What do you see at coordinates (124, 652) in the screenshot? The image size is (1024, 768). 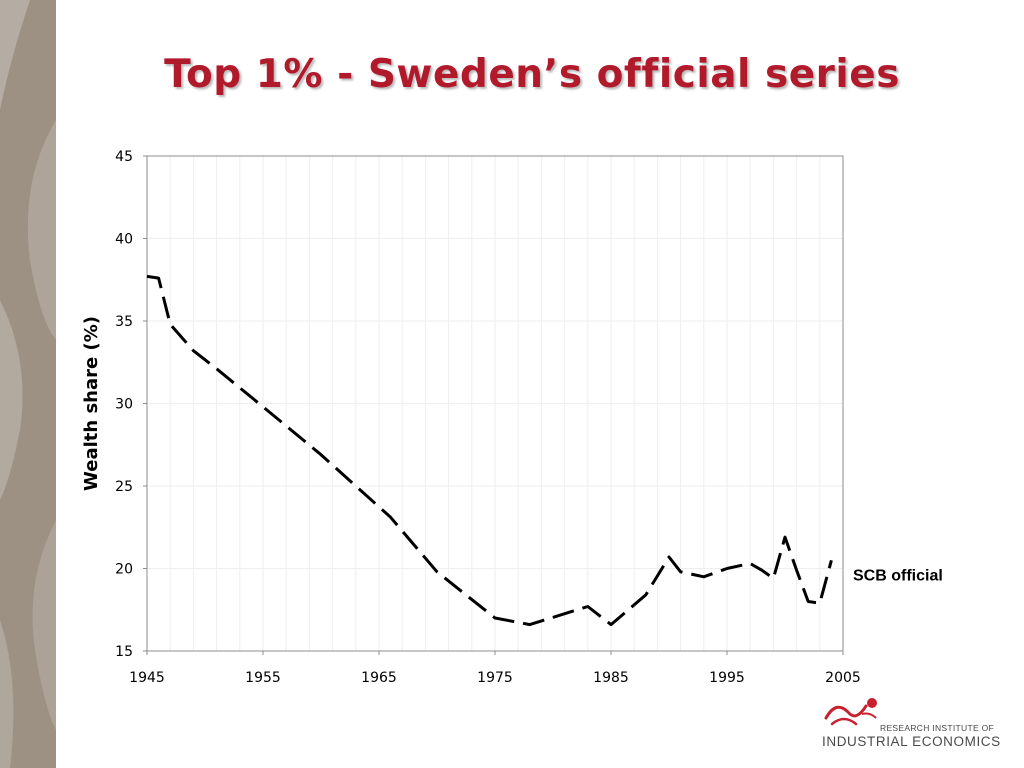 I see `y-tick-label: 15` at bounding box center [124, 652].